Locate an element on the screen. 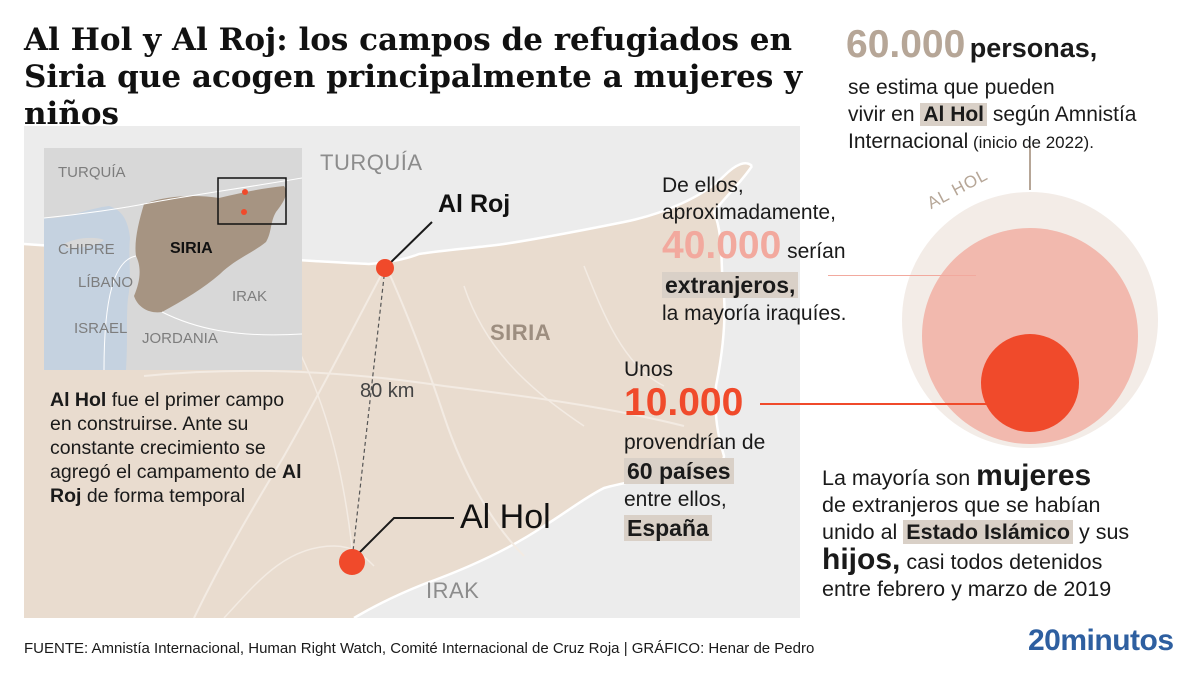 The width and height of the screenshot is (1200, 676). summary-p4: y sus is located at coordinates (1101, 532).